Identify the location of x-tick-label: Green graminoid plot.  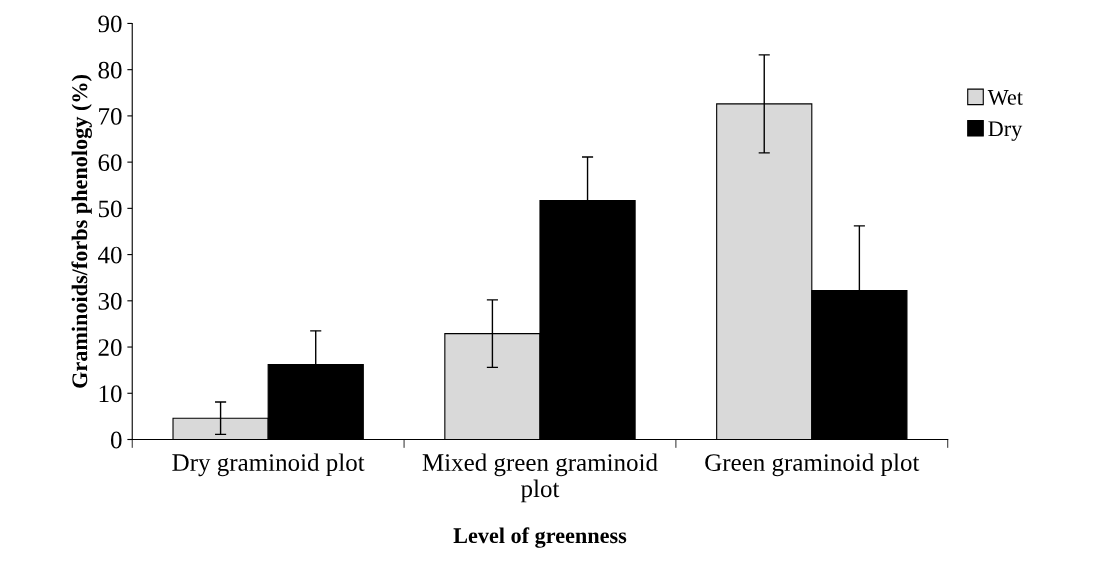
(812, 465).